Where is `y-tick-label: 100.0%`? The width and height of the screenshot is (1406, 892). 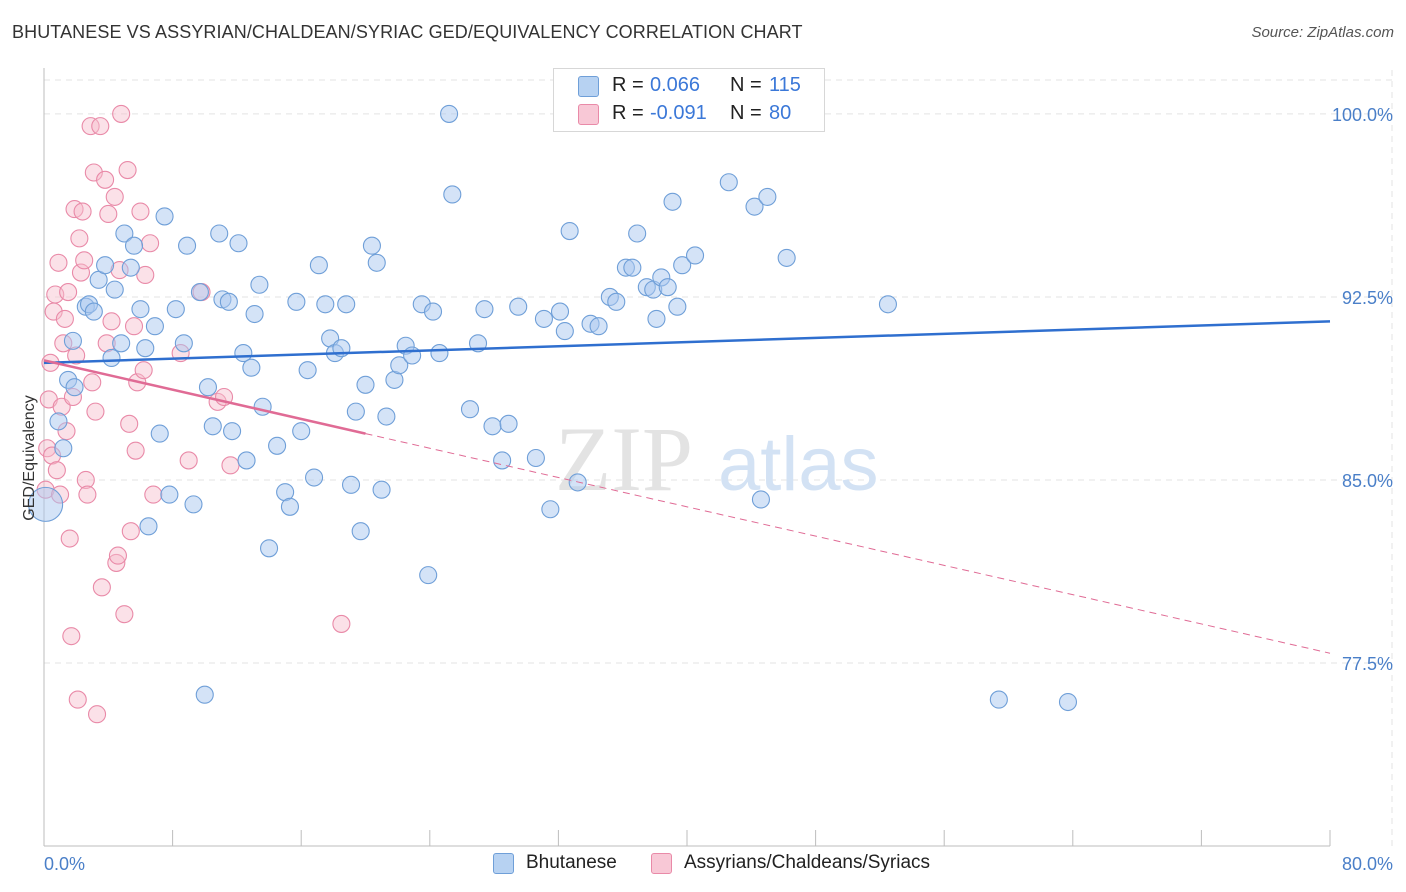
y-tick-label: 100.0% is located at coordinates (1362, 115).